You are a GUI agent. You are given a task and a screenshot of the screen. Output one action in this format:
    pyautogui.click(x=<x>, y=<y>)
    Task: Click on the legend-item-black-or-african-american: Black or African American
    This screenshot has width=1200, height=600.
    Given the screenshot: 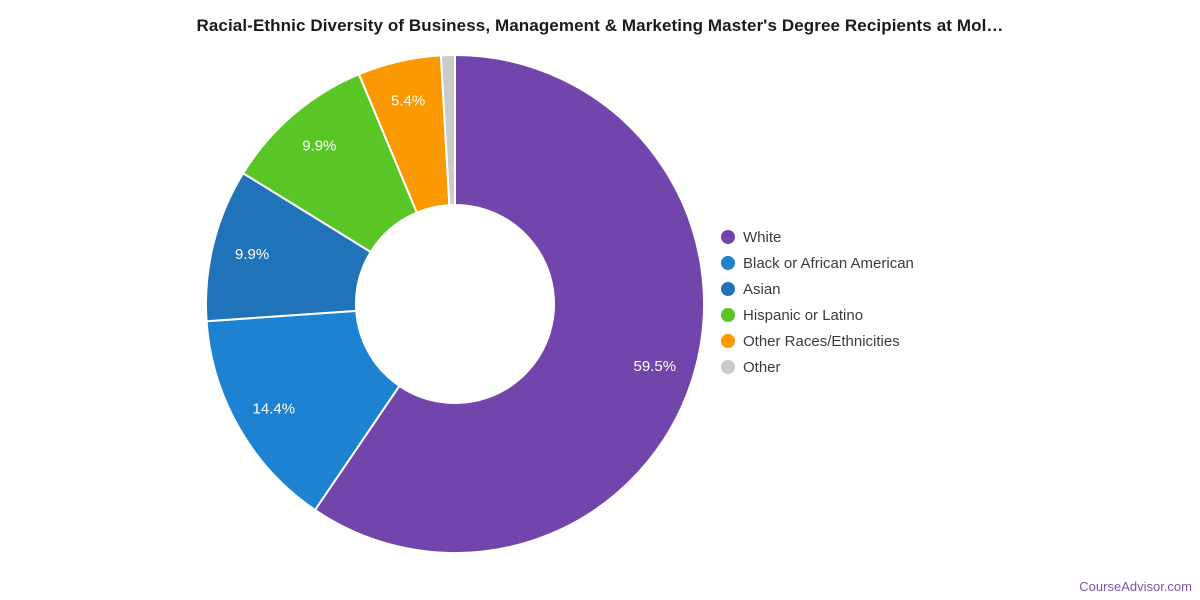 What is the action you would take?
    pyautogui.click(x=817, y=263)
    